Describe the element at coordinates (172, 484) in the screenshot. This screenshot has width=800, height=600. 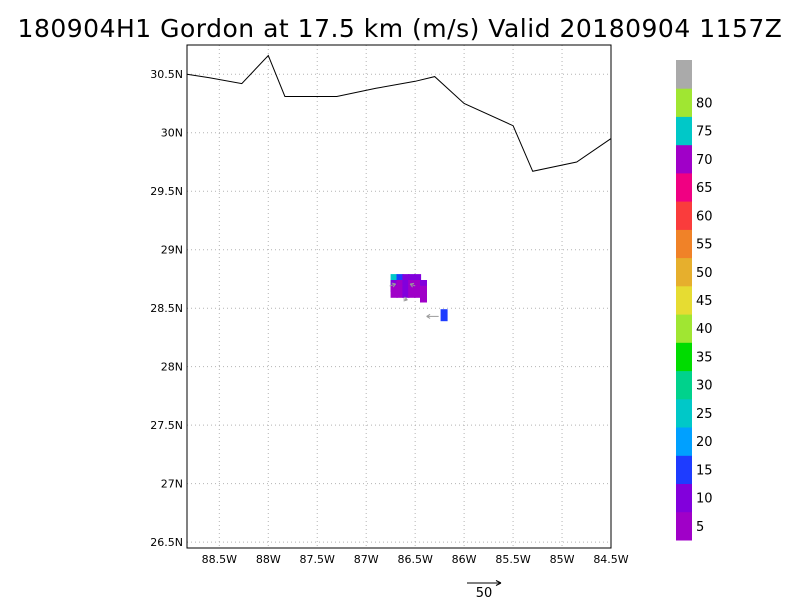
I see `lat-tick-label: 27N` at that location.